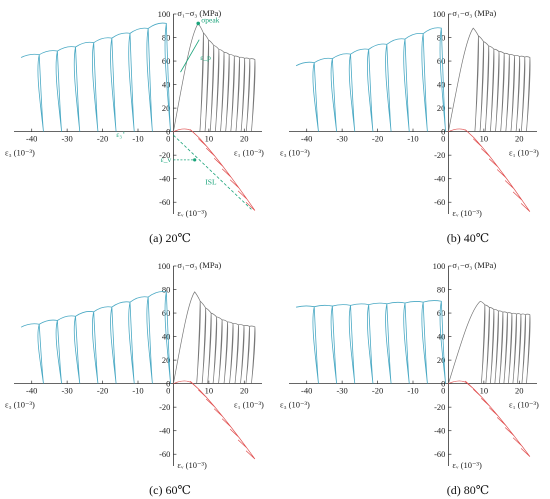  Describe the element at coordinates (119, 134) in the screenshot. I see `epsilon3-label: ε₃` at that location.